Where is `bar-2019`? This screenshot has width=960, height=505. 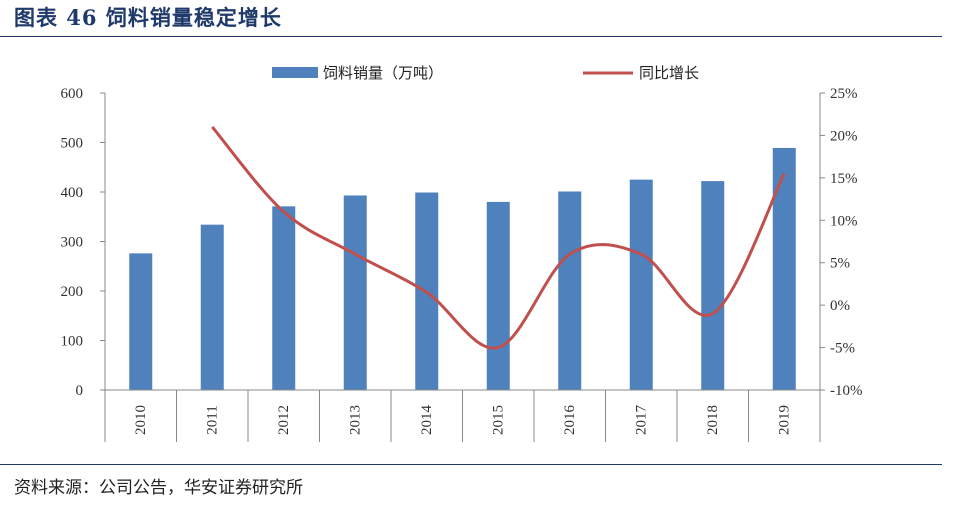 bar-2019 is located at coordinates (784, 268).